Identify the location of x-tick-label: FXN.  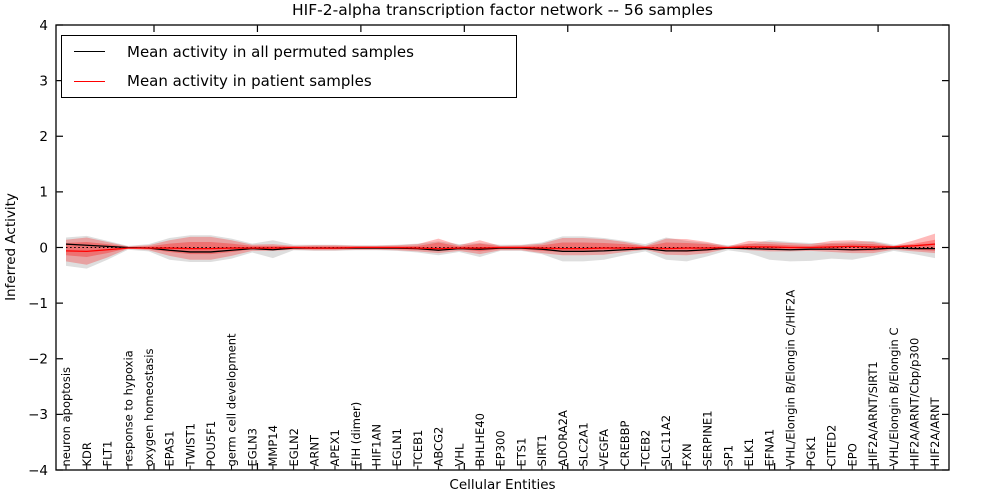
(687, 454).